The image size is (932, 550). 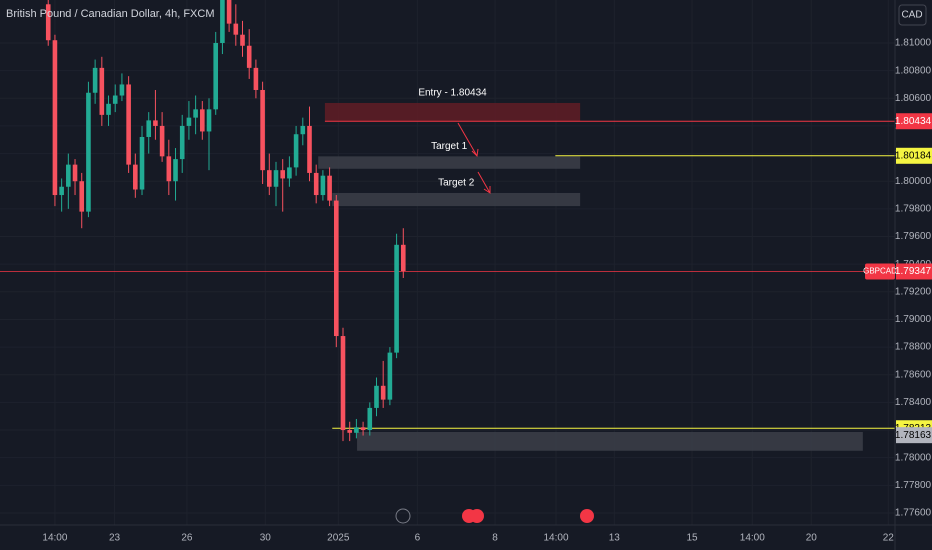 What do you see at coordinates (187, 538) in the screenshot?
I see `x-tick-label: 26` at bounding box center [187, 538].